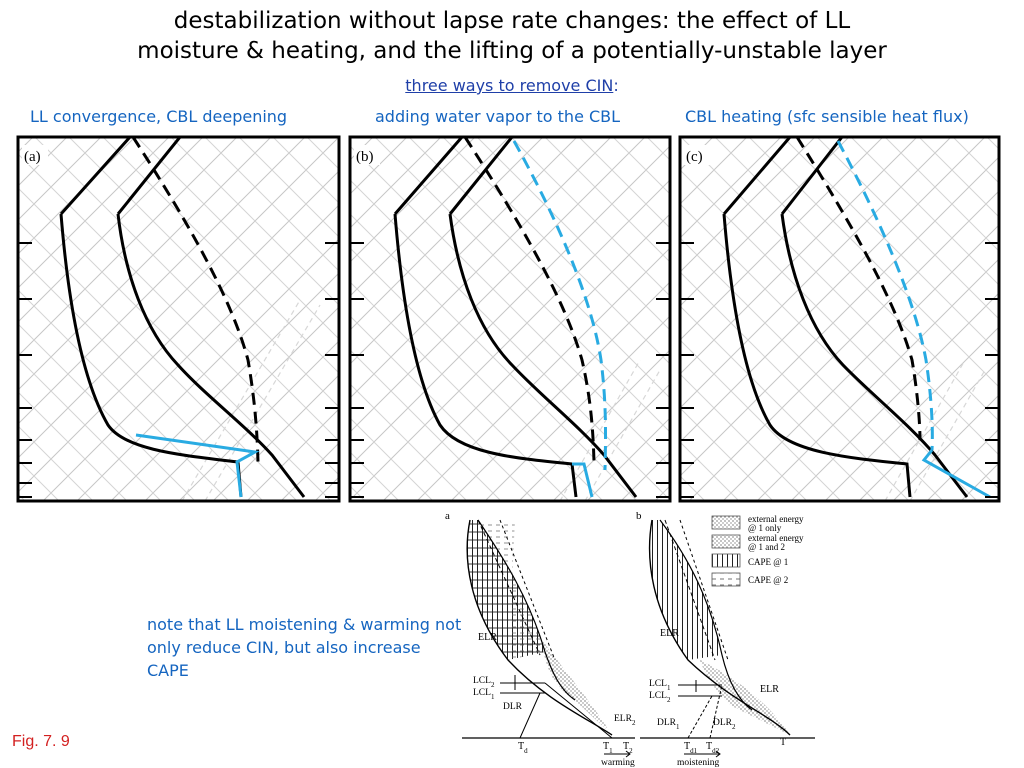 This screenshot has height=768, width=1024. Describe the element at coordinates (757, 176) in the screenshot. I see `panel-c-dewpoint-upper` at that location.